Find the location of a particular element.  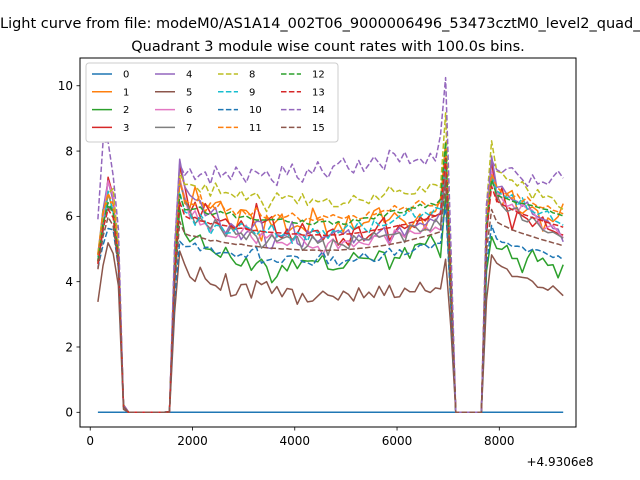

legend-item-3: 3 is located at coordinates (110, 128).